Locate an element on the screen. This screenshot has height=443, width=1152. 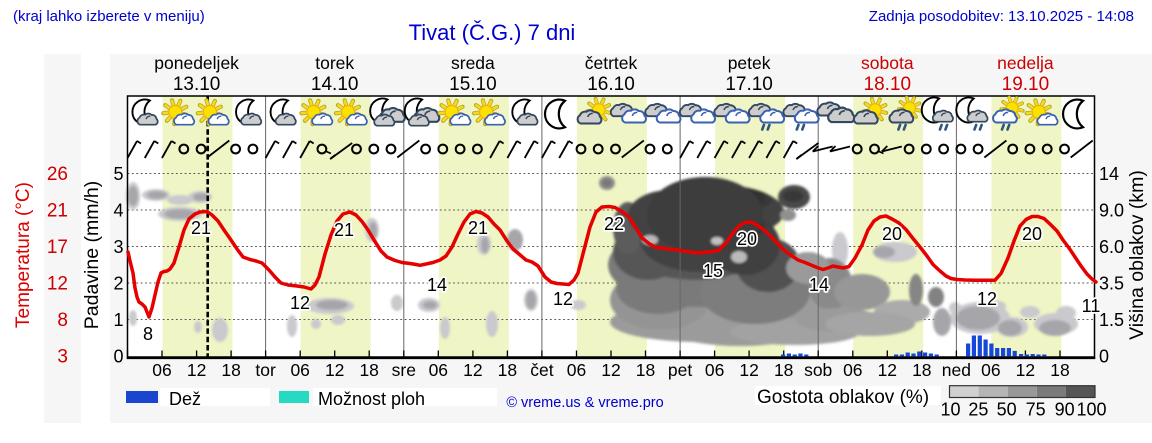
svg-text: 14.10 is located at coordinates (335, 84).